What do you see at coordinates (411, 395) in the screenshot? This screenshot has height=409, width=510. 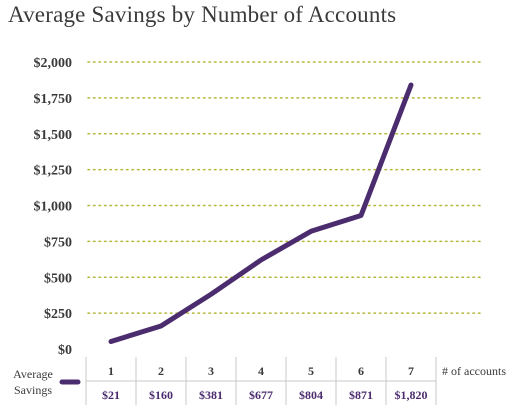 I see `data-label: $1,820` at bounding box center [411, 395].